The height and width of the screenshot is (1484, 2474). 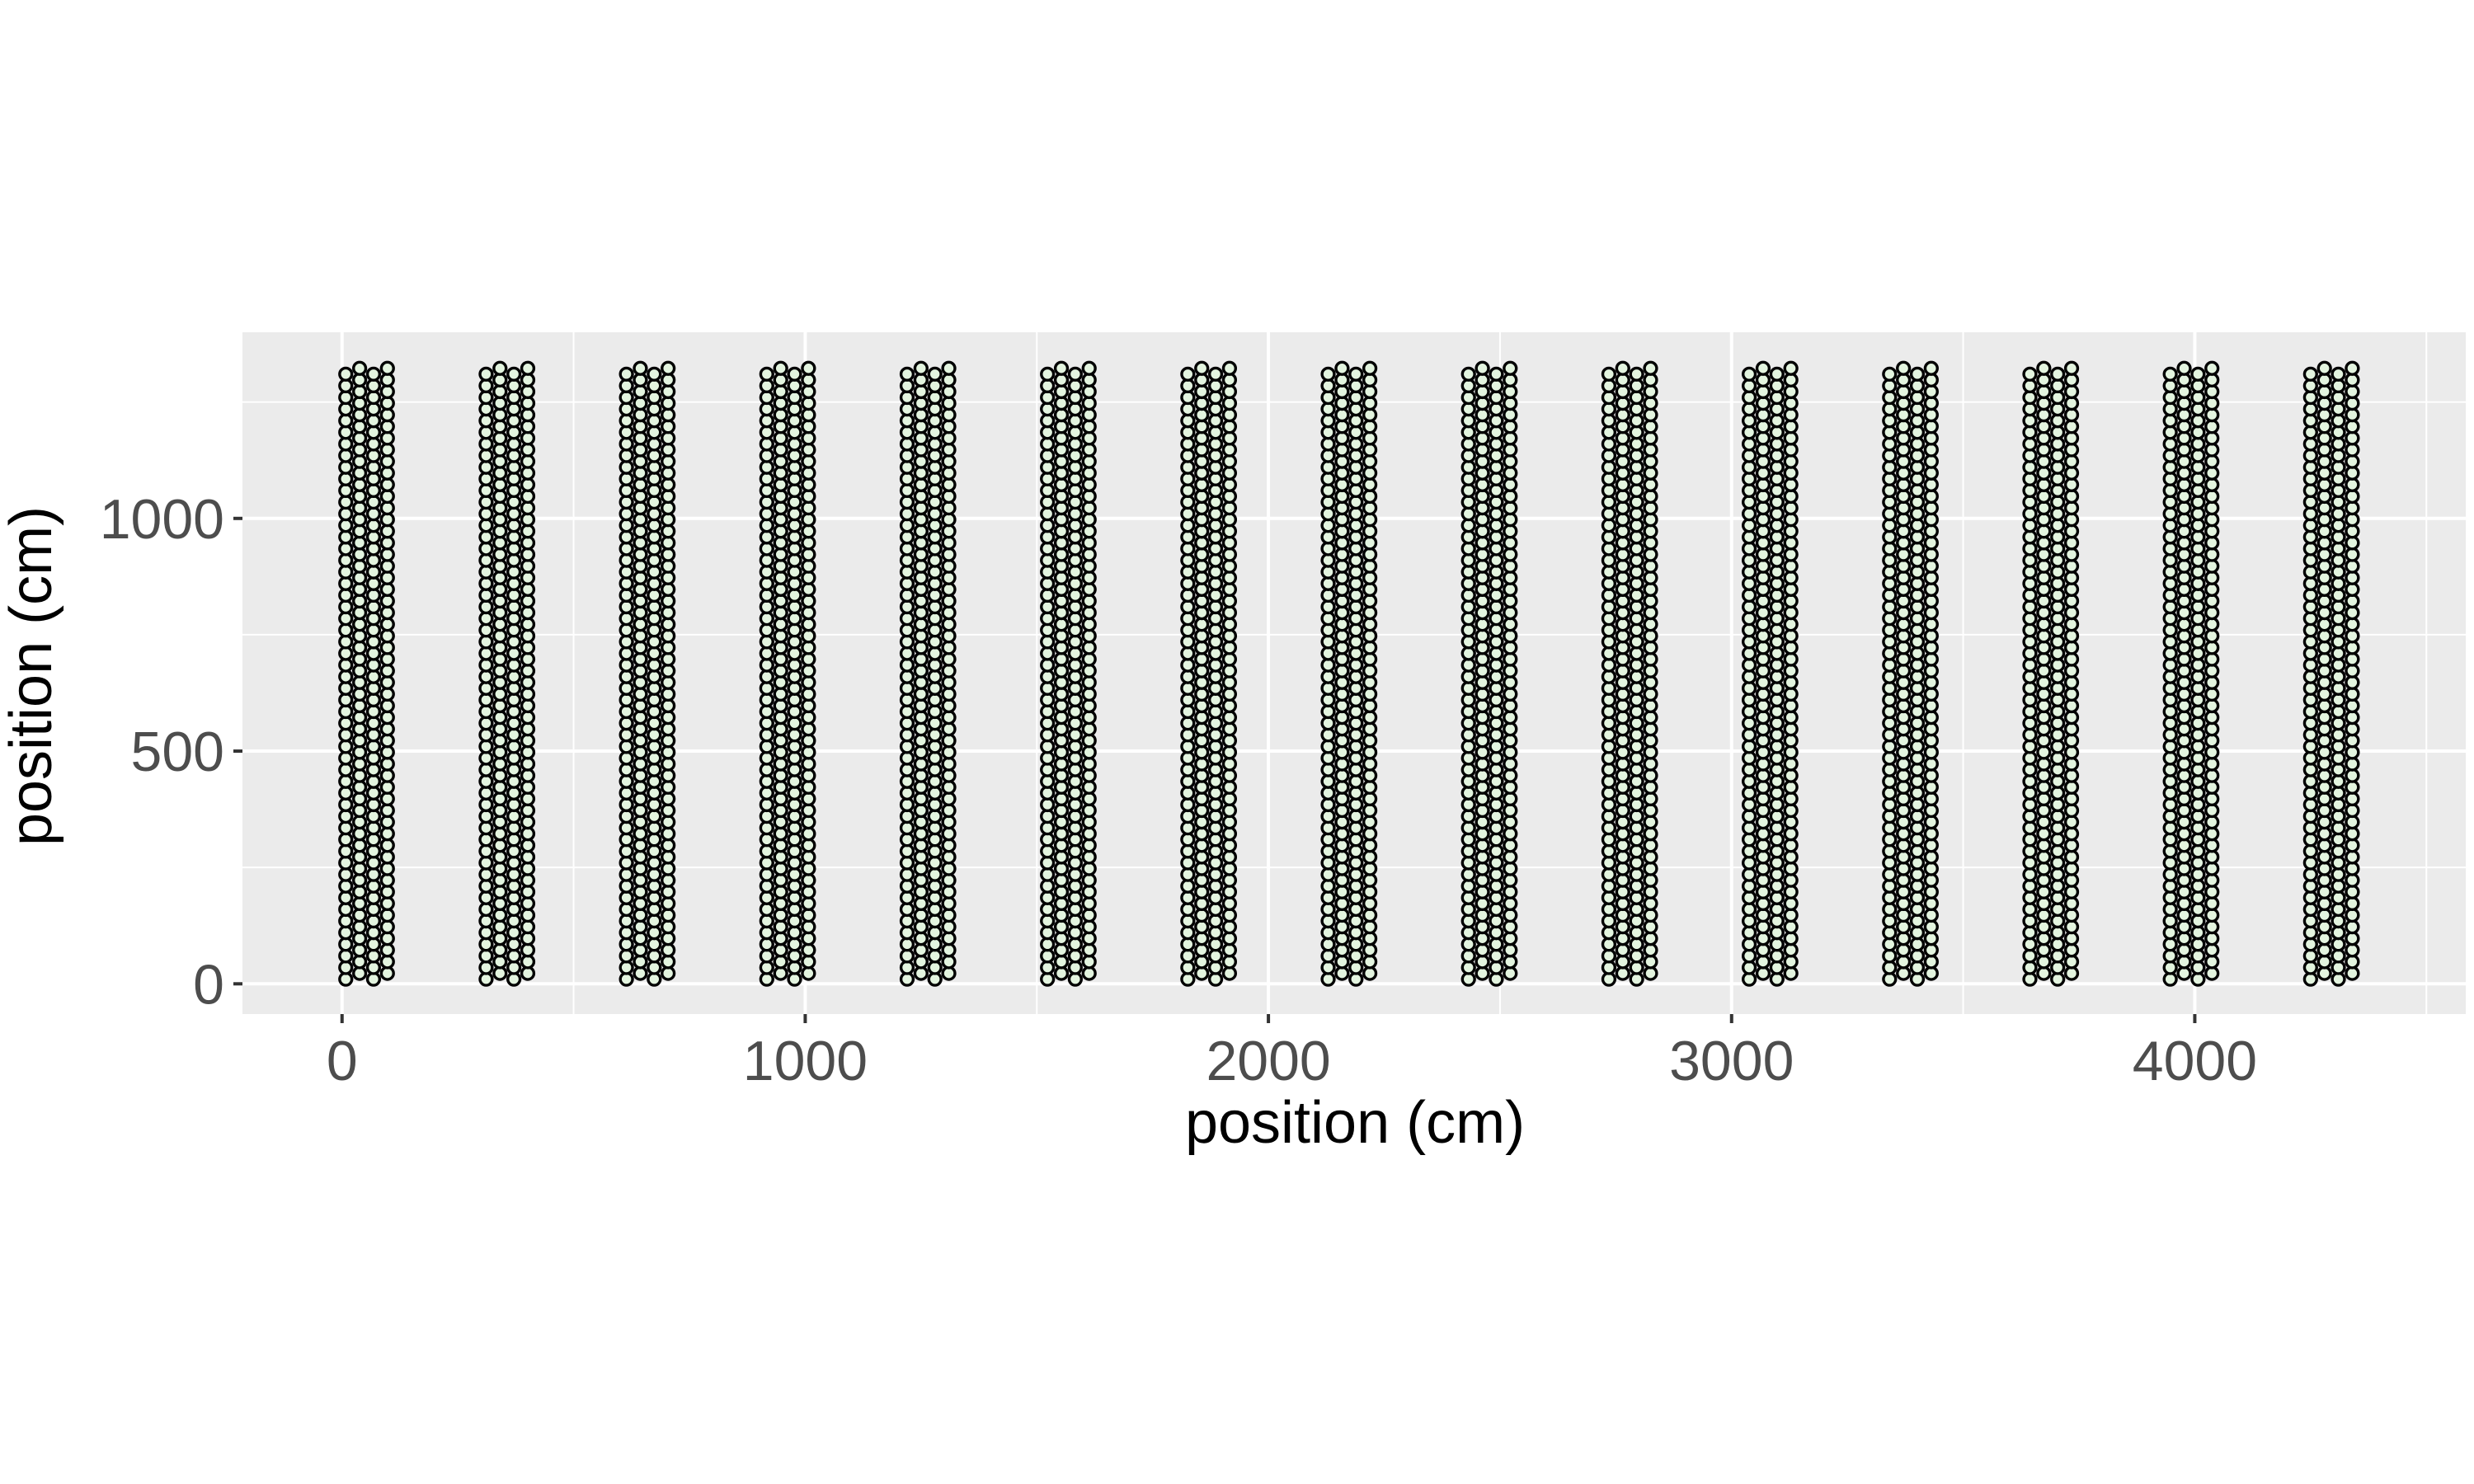 I want to click on y-tick-label: 500, so click(x=177, y=752).